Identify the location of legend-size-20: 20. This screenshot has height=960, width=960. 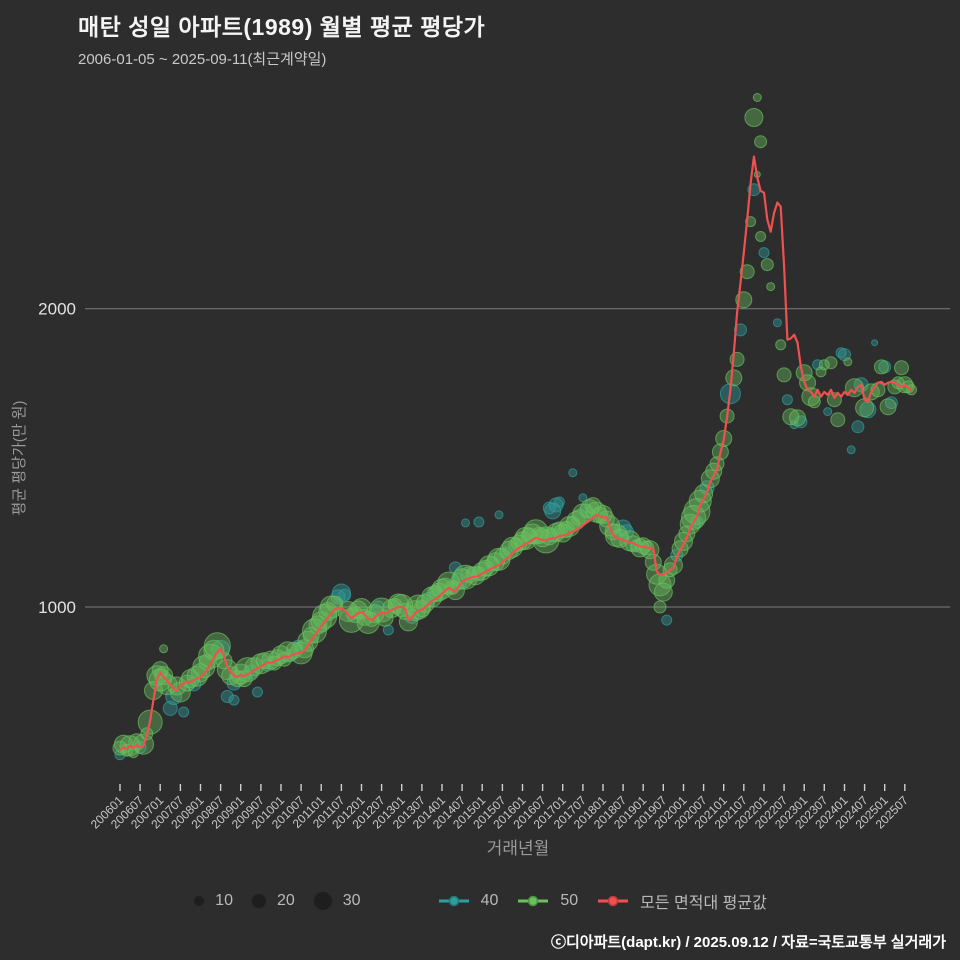
(272, 901).